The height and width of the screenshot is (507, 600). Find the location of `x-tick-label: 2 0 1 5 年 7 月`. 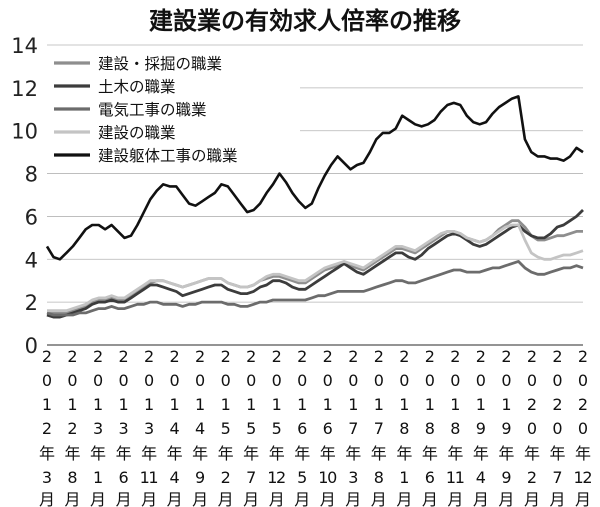

x-tick-label: 2 0 1 5 年 7 月 is located at coordinates (251, 427).